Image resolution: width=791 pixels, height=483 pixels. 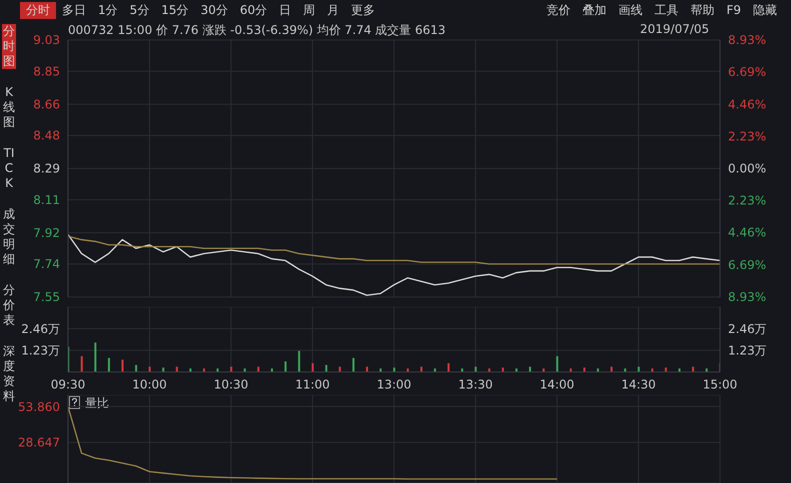 I want to click on x-tick-label: 13:00, so click(x=394, y=385).